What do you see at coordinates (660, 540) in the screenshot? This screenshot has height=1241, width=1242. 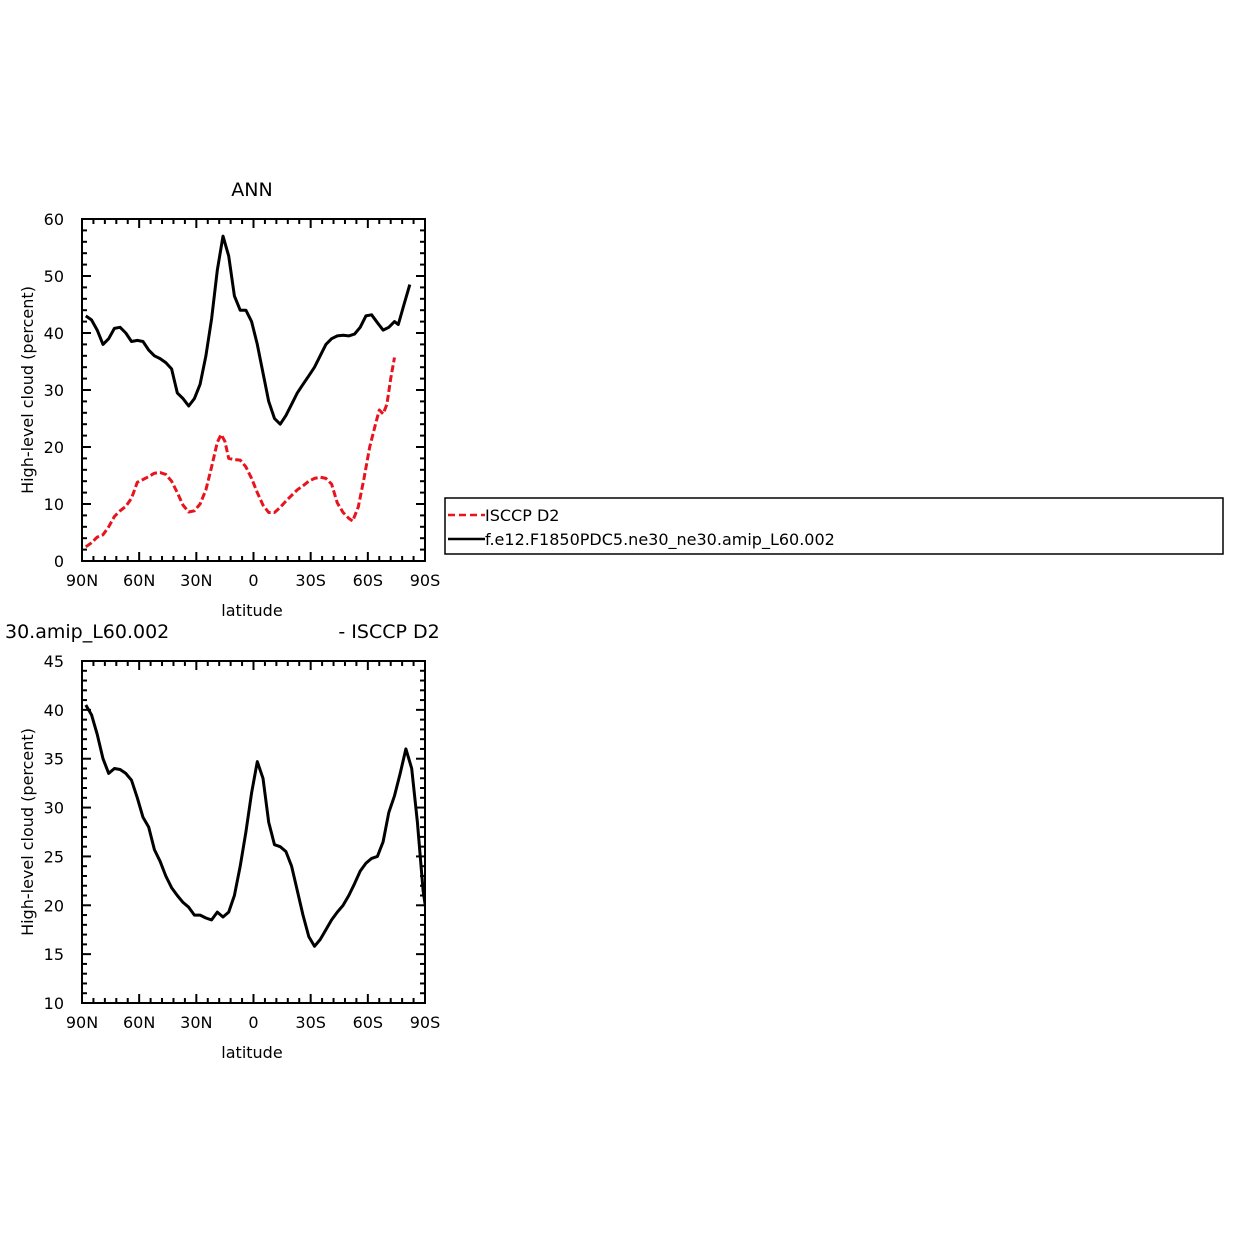 I see `legend-label-model: f.e12.F1850PDC5.ne30_ne30.amip_L60.002` at bounding box center [660, 540].